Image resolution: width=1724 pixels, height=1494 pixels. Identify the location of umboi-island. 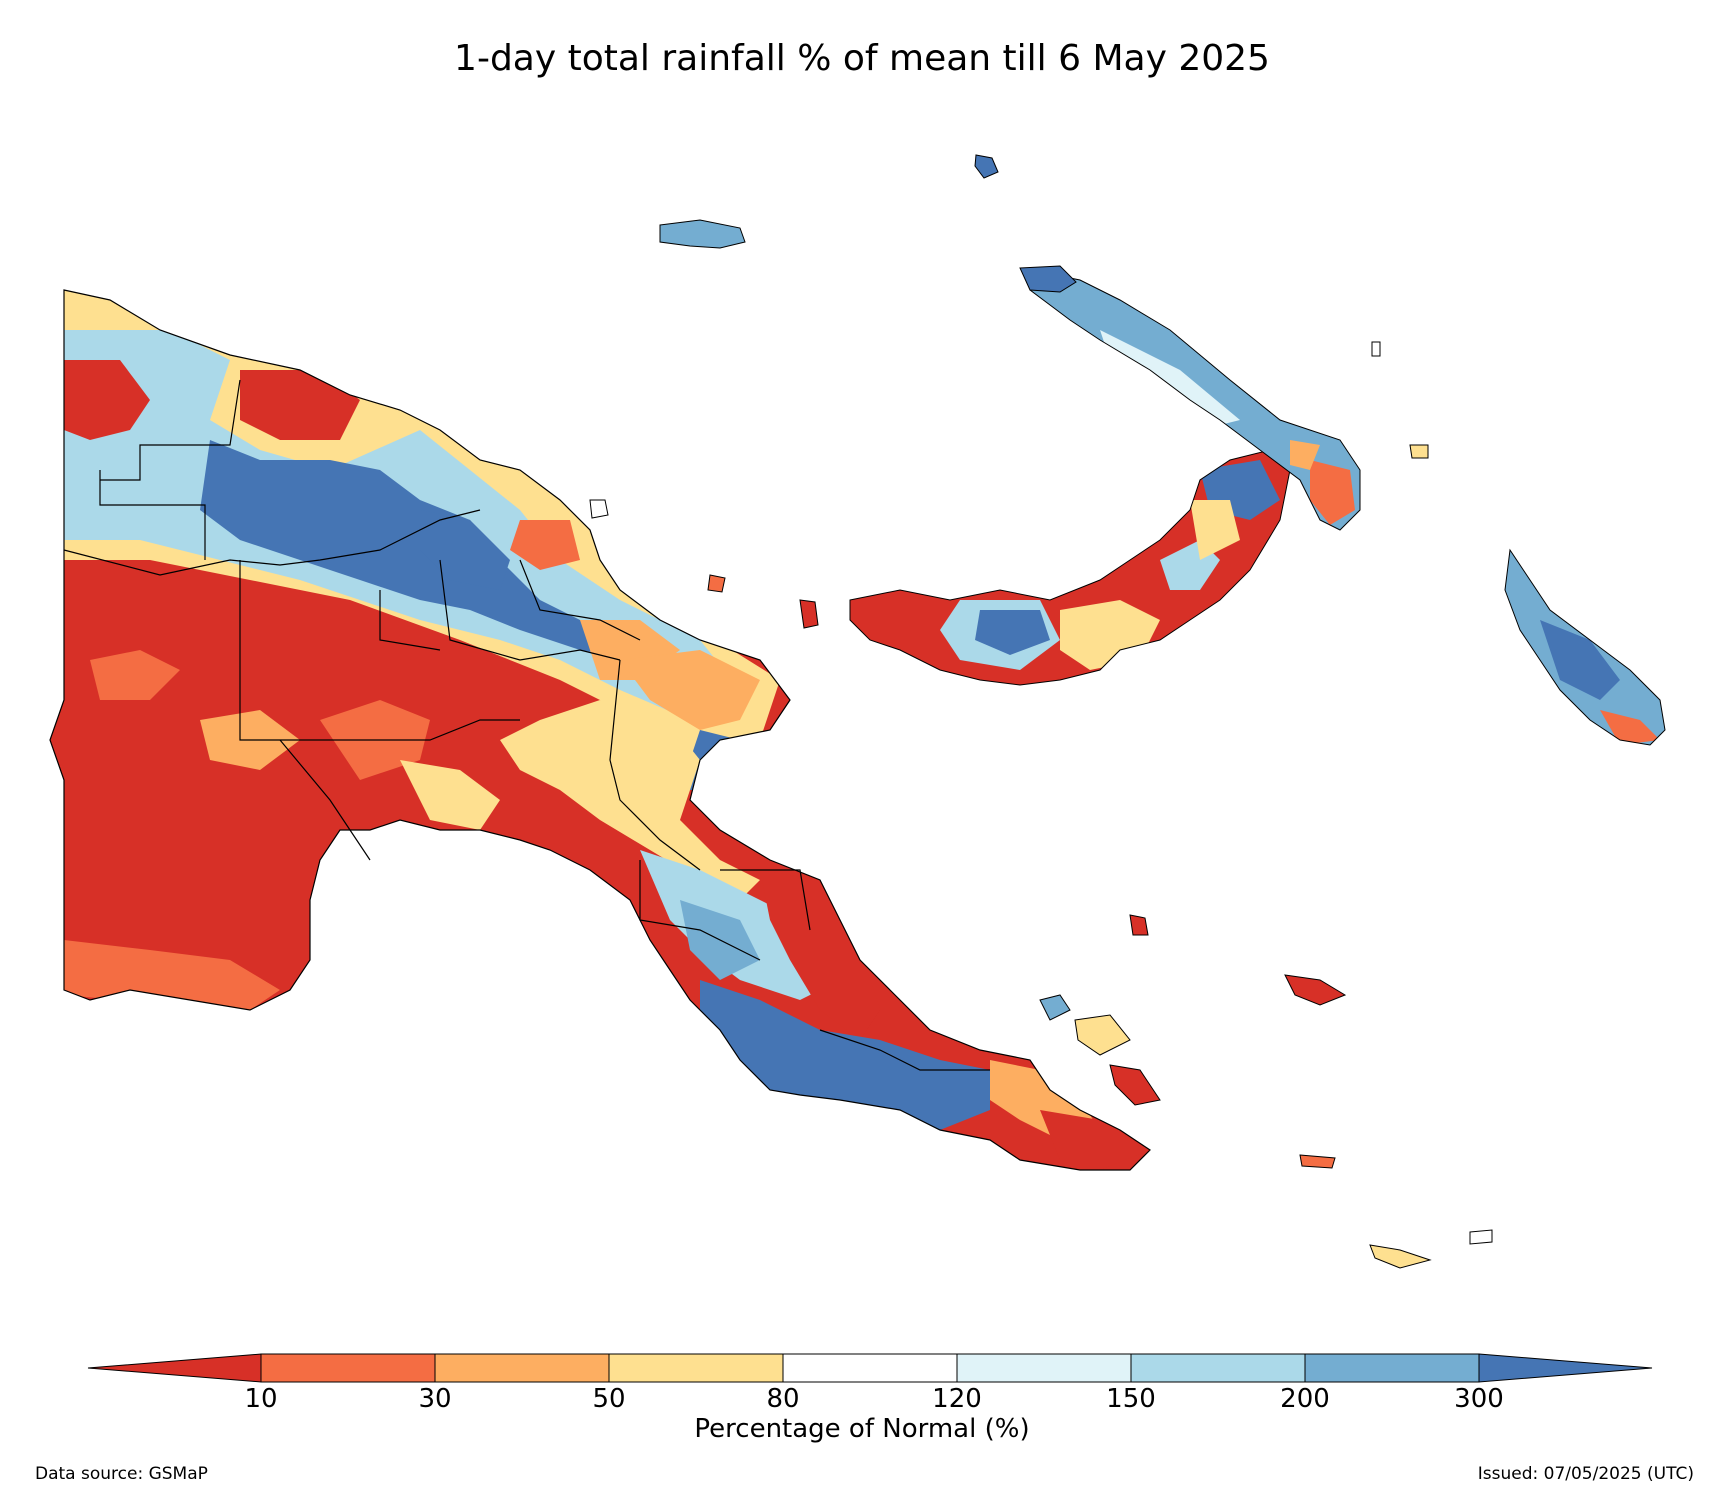
(809, 614).